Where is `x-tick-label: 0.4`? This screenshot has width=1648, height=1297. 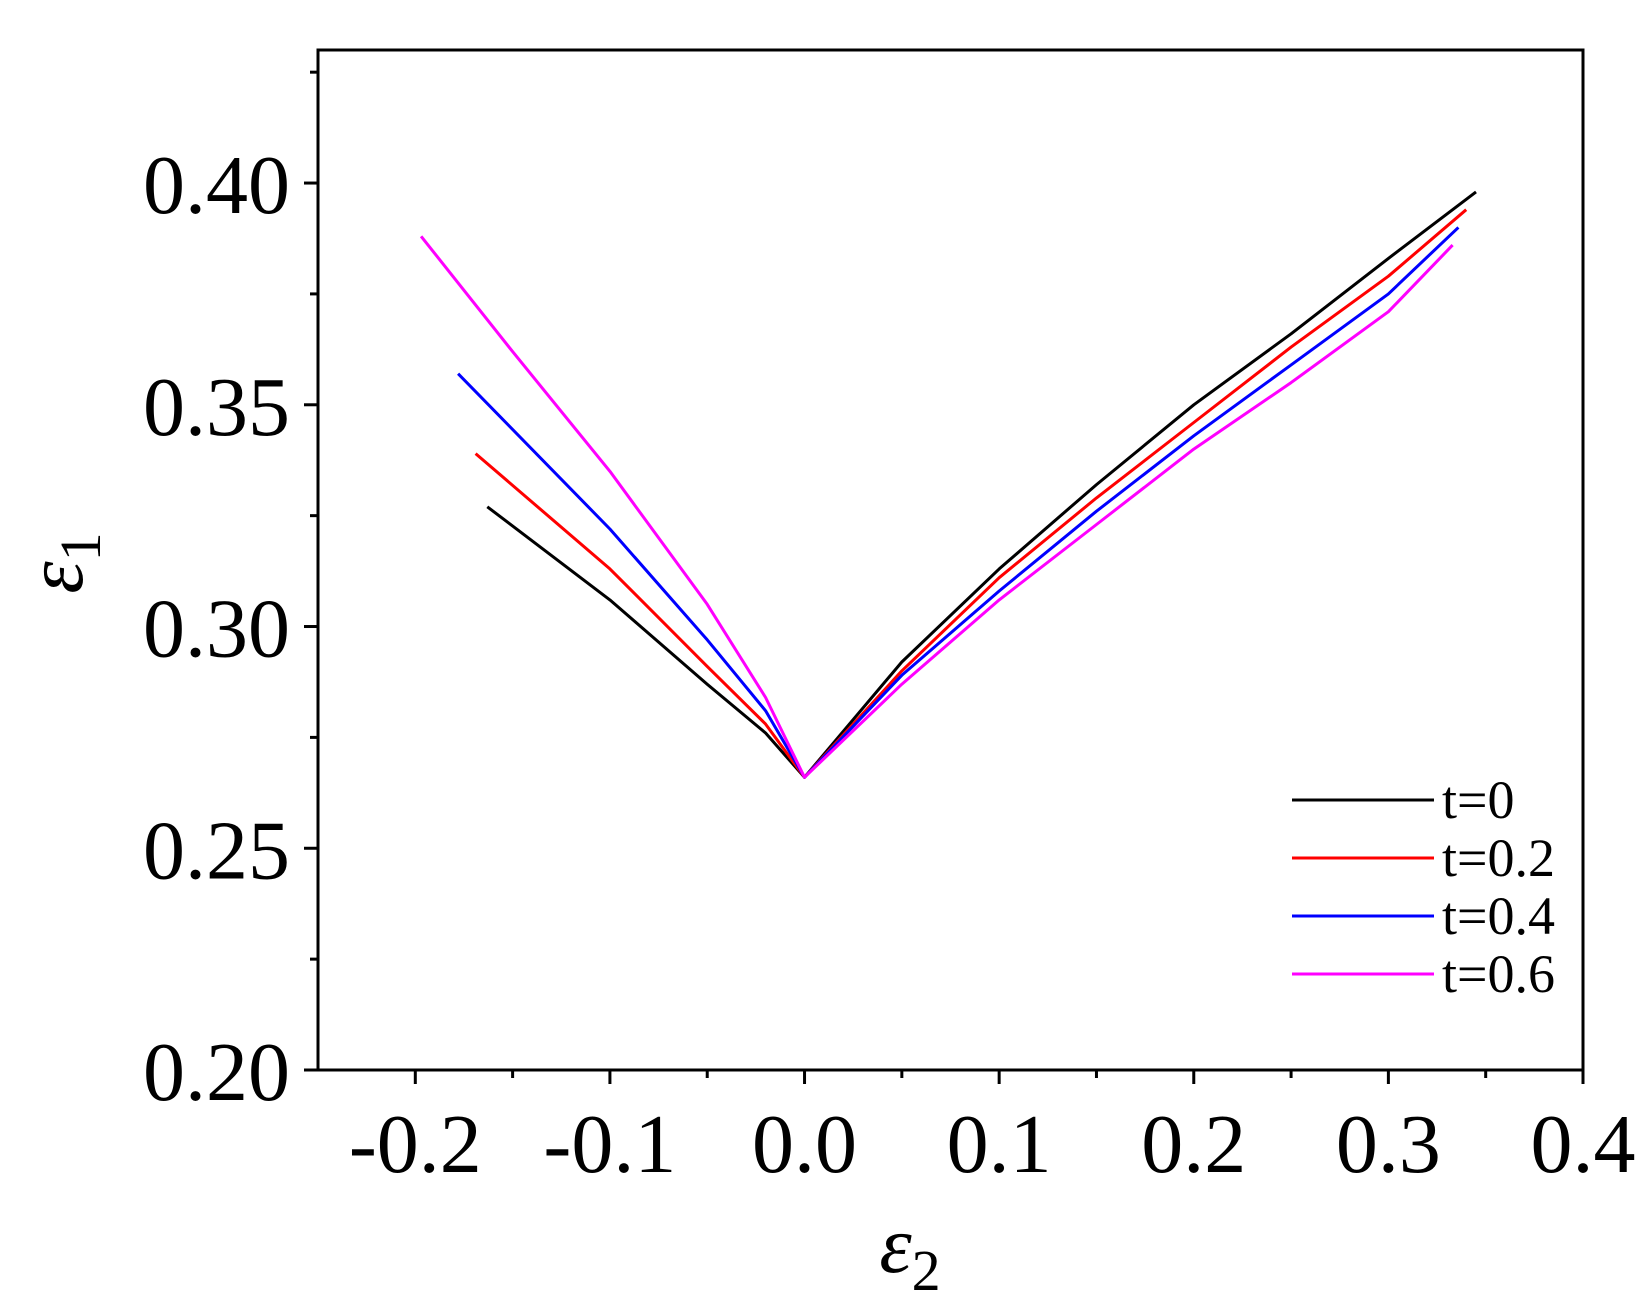
x-tick-label: 0.4 is located at coordinates (1583, 1144).